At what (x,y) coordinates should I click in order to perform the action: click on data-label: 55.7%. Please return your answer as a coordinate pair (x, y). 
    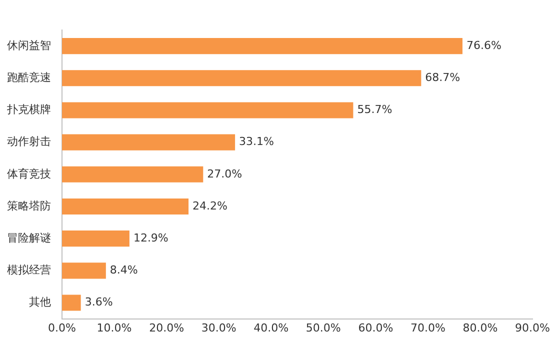
    Looking at the image, I should click on (374, 109).